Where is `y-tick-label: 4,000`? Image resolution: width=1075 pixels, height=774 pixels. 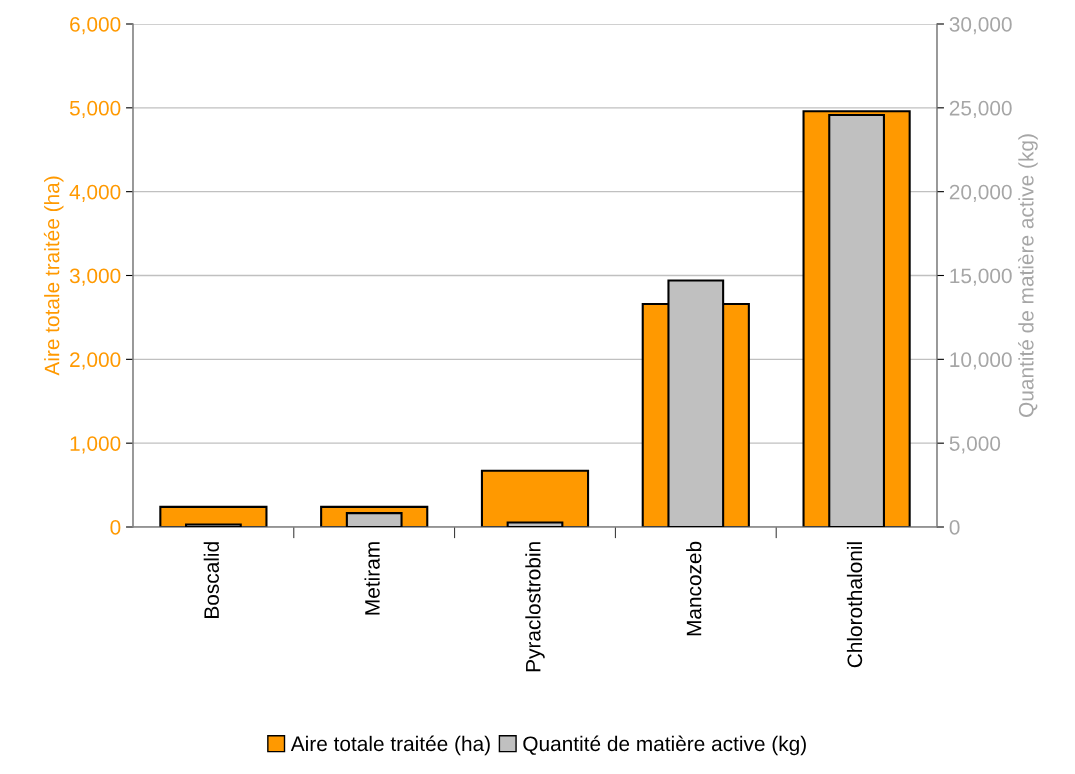
y-tick-label: 4,000 is located at coordinates (95, 193).